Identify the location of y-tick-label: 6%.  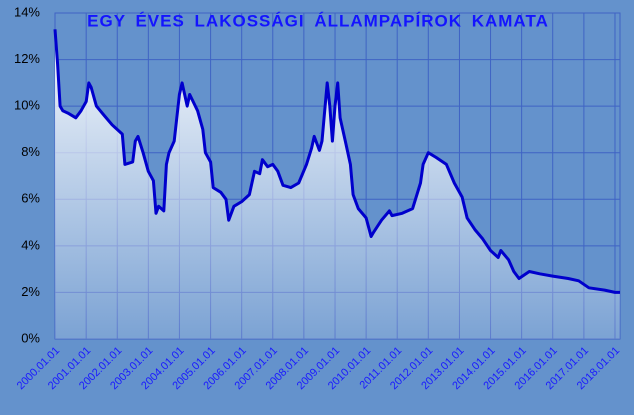
(30, 198).